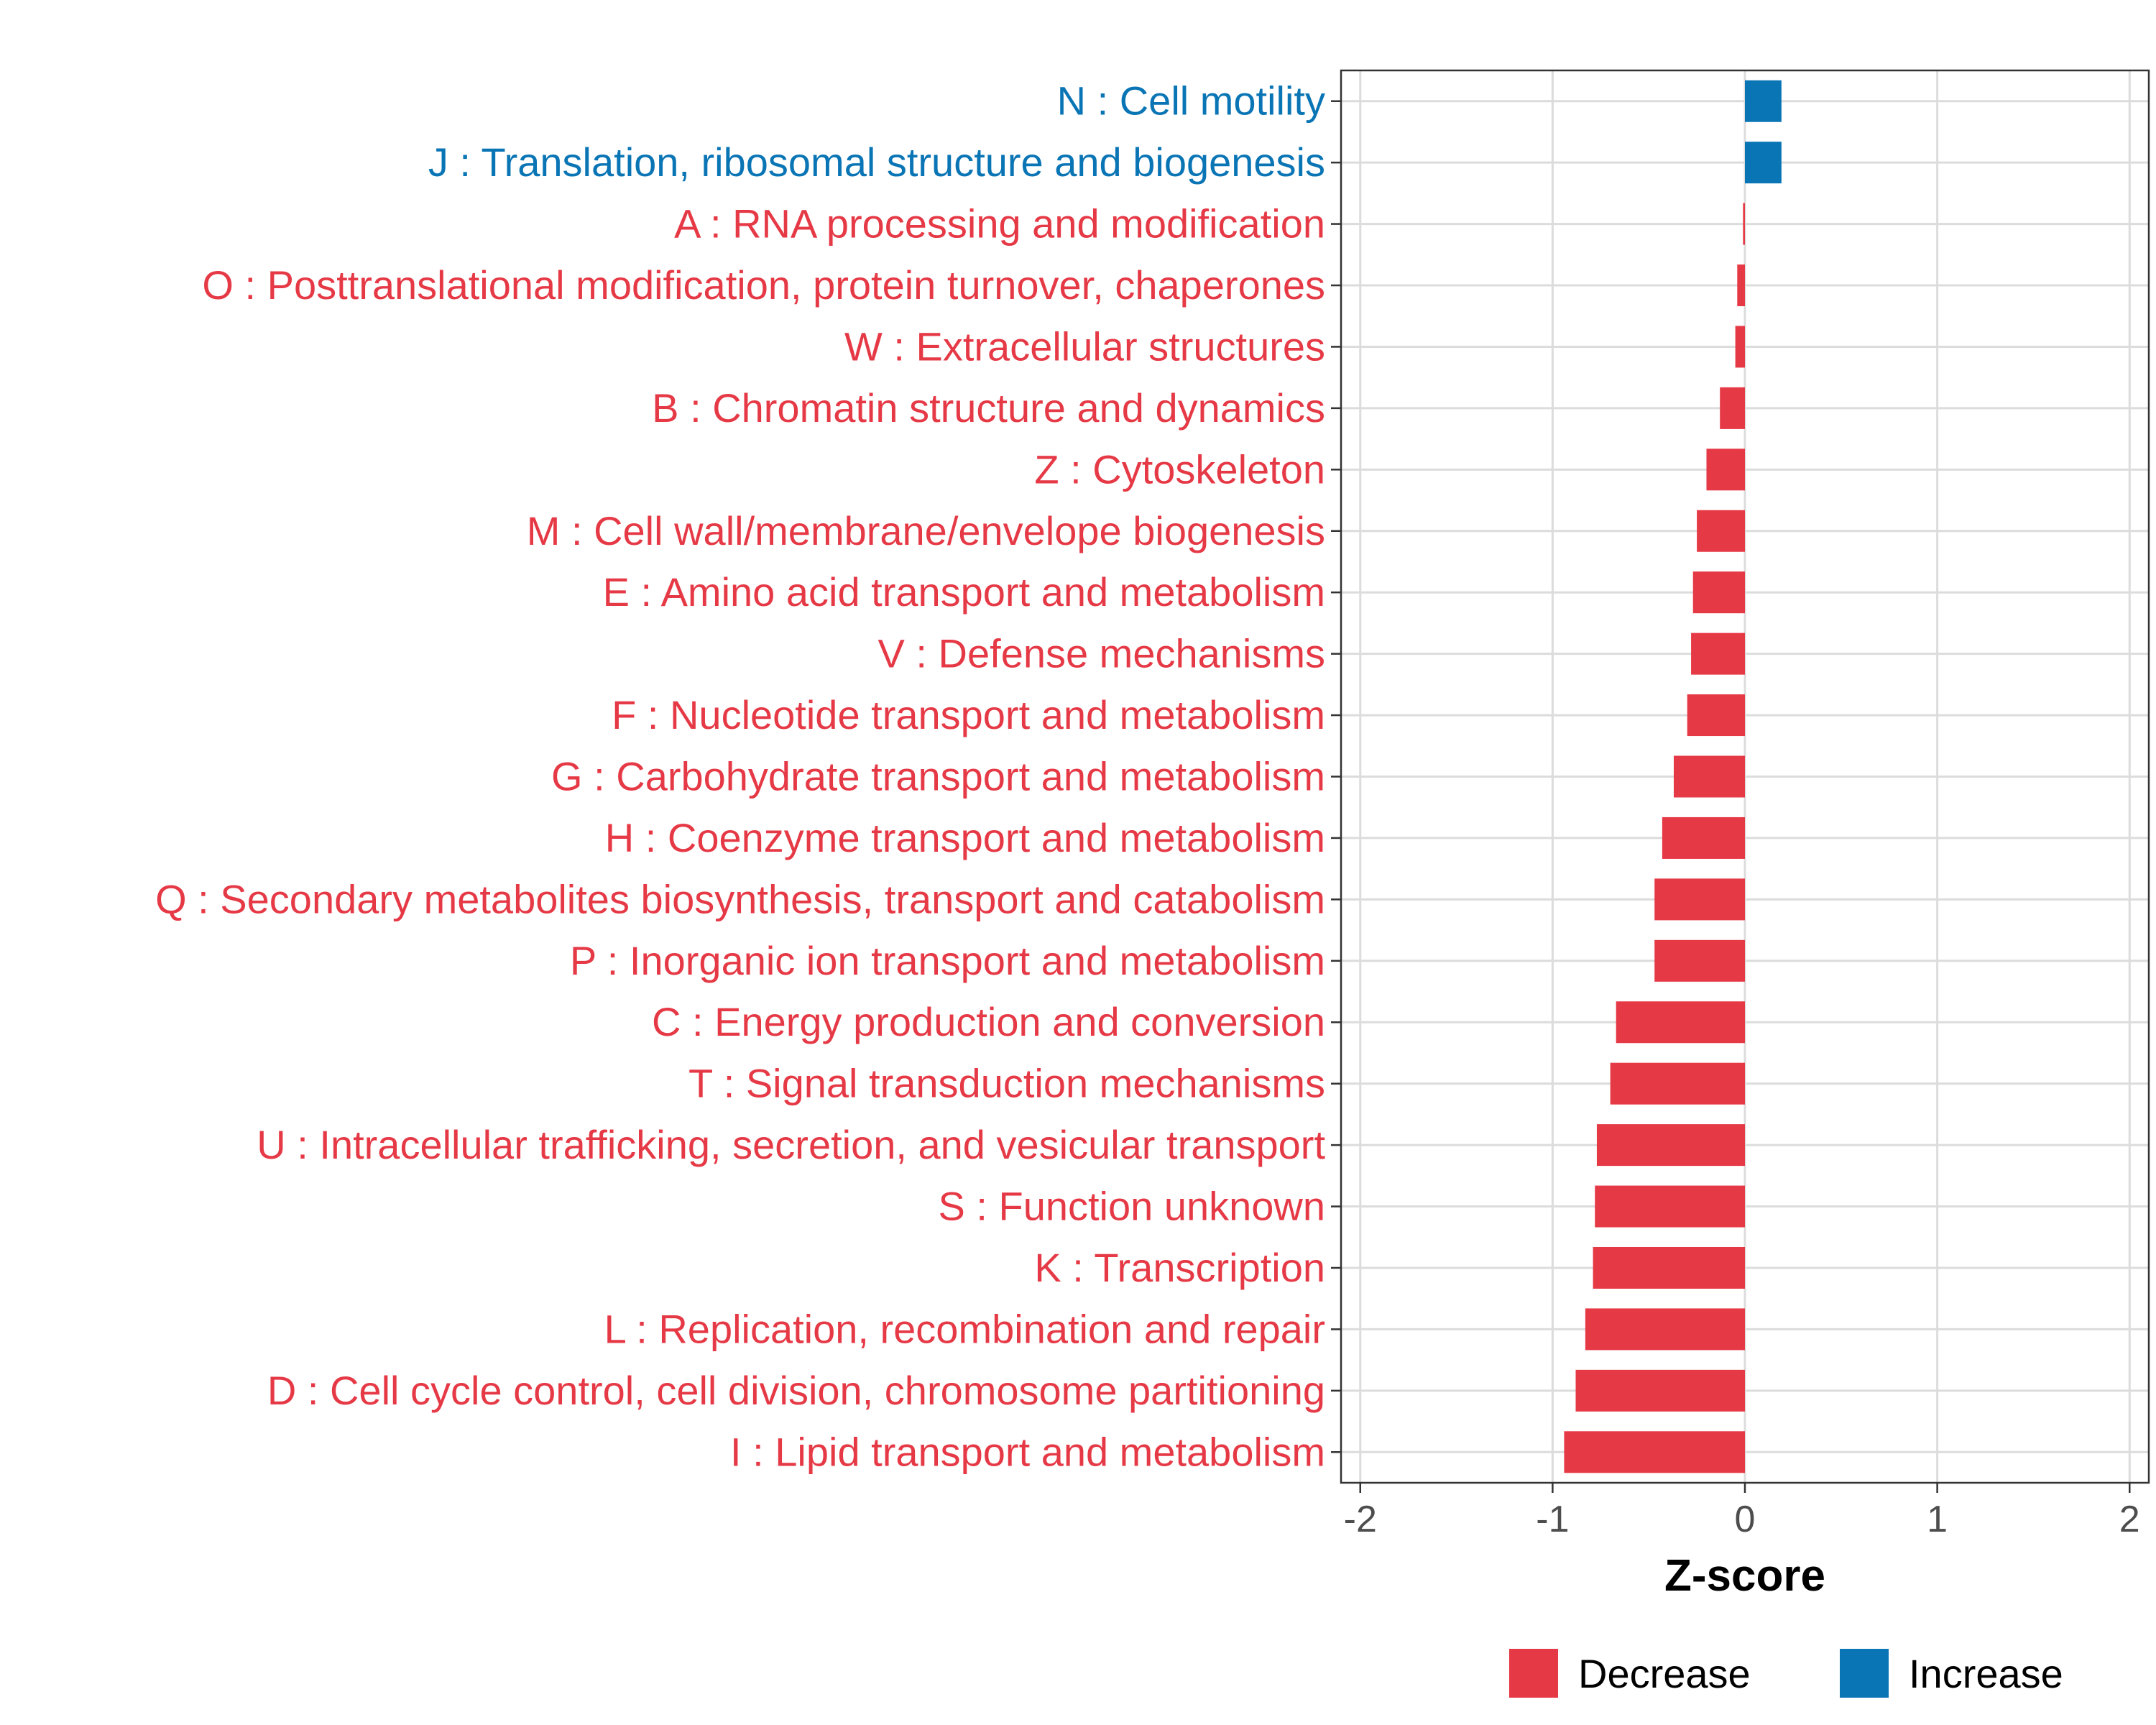 This screenshot has width=2156, height=1725. What do you see at coordinates (1665, 1329) in the screenshot?
I see `bar-l` at bounding box center [1665, 1329].